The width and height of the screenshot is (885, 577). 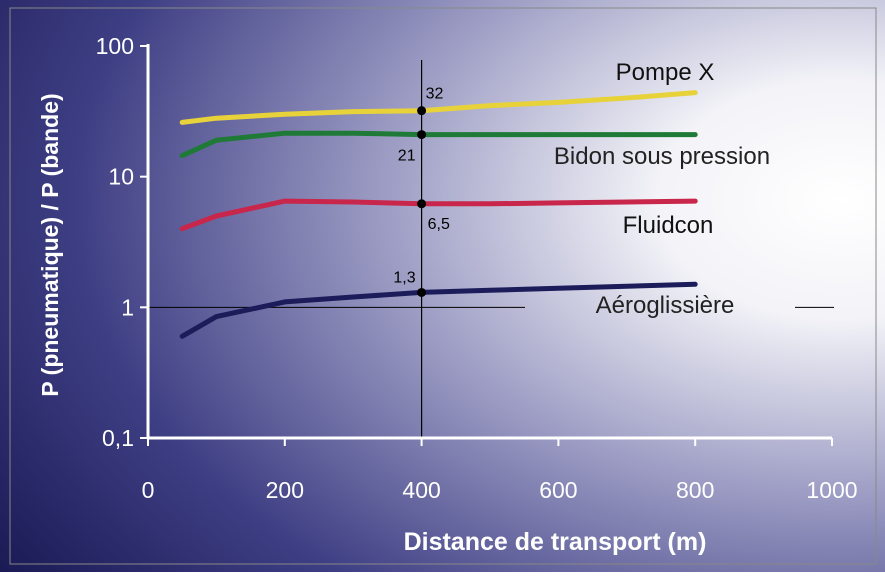 I want to click on y-tick-label: 100, so click(x=115, y=46).